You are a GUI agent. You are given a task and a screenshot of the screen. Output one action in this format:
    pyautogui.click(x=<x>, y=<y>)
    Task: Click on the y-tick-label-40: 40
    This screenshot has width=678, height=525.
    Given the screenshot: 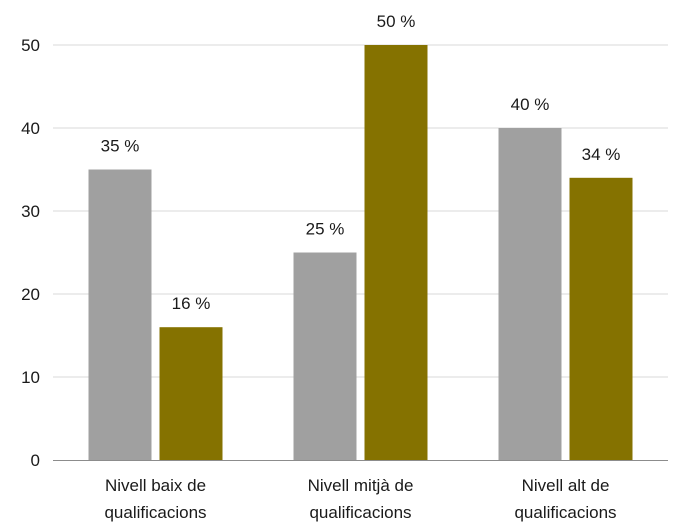 What is the action you would take?
    pyautogui.click(x=30, y=128)
    